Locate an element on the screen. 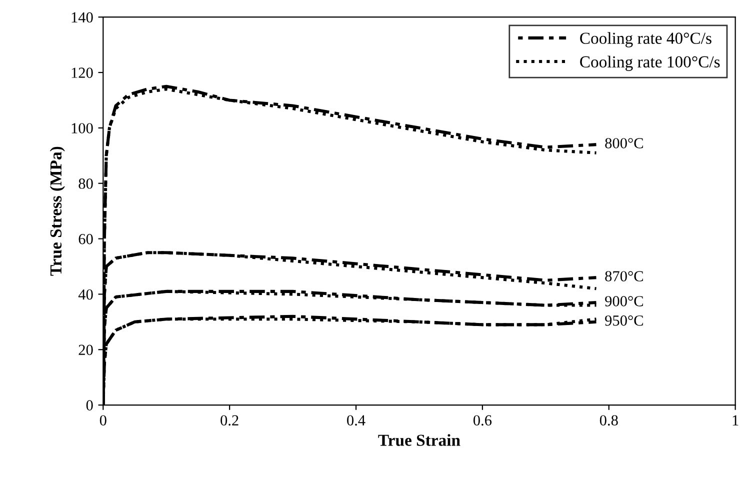  y-tick-label: 20 is located at coordinates (85, 350).